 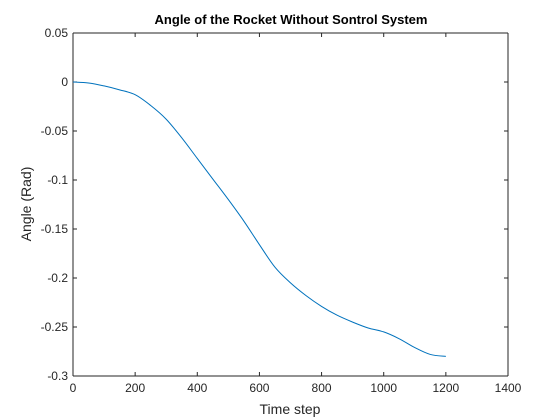 I want to click on y-axis-label: Angle (Rad), so click(x=26, y=204).